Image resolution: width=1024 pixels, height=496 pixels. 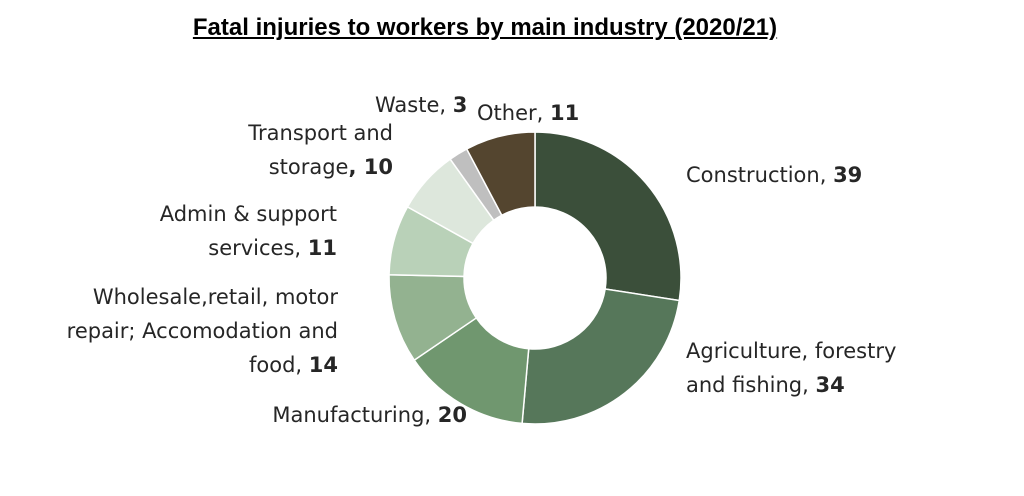 I want to click on data-label: Admin & support services, 11, so click(x=248, y=231).